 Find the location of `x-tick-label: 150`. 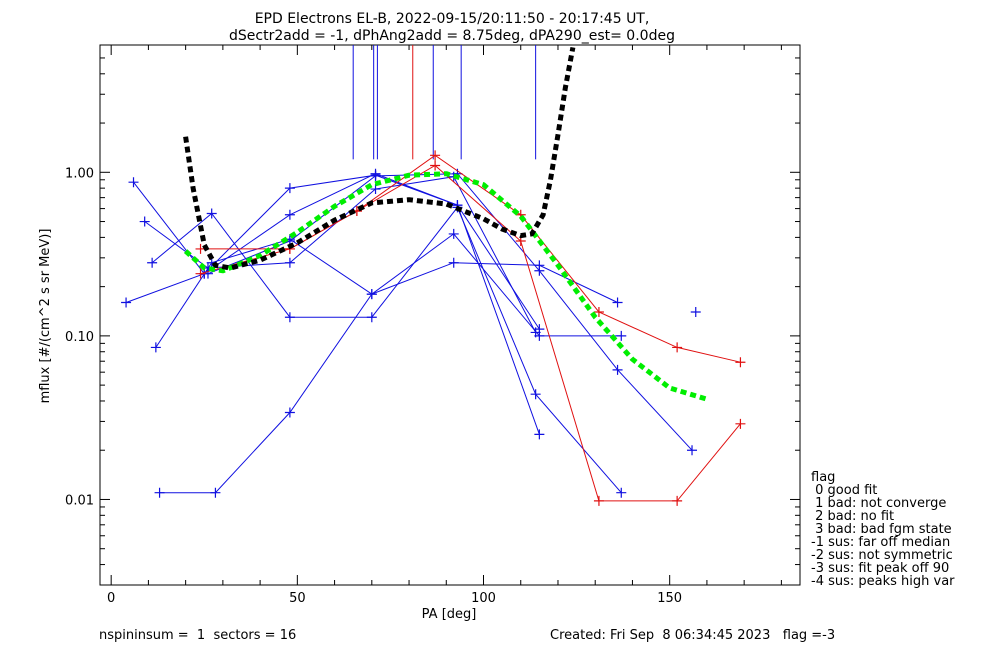

x-tick-label: 150 is located at coordinates (669, 598).